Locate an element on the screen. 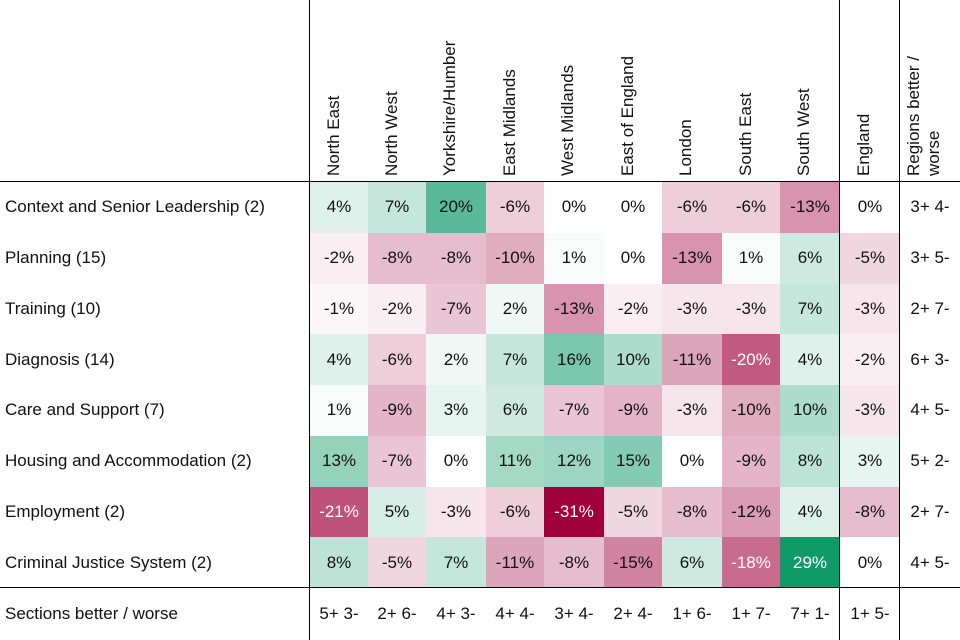  heat-cell: -12% is located at coordinates (751, 512).